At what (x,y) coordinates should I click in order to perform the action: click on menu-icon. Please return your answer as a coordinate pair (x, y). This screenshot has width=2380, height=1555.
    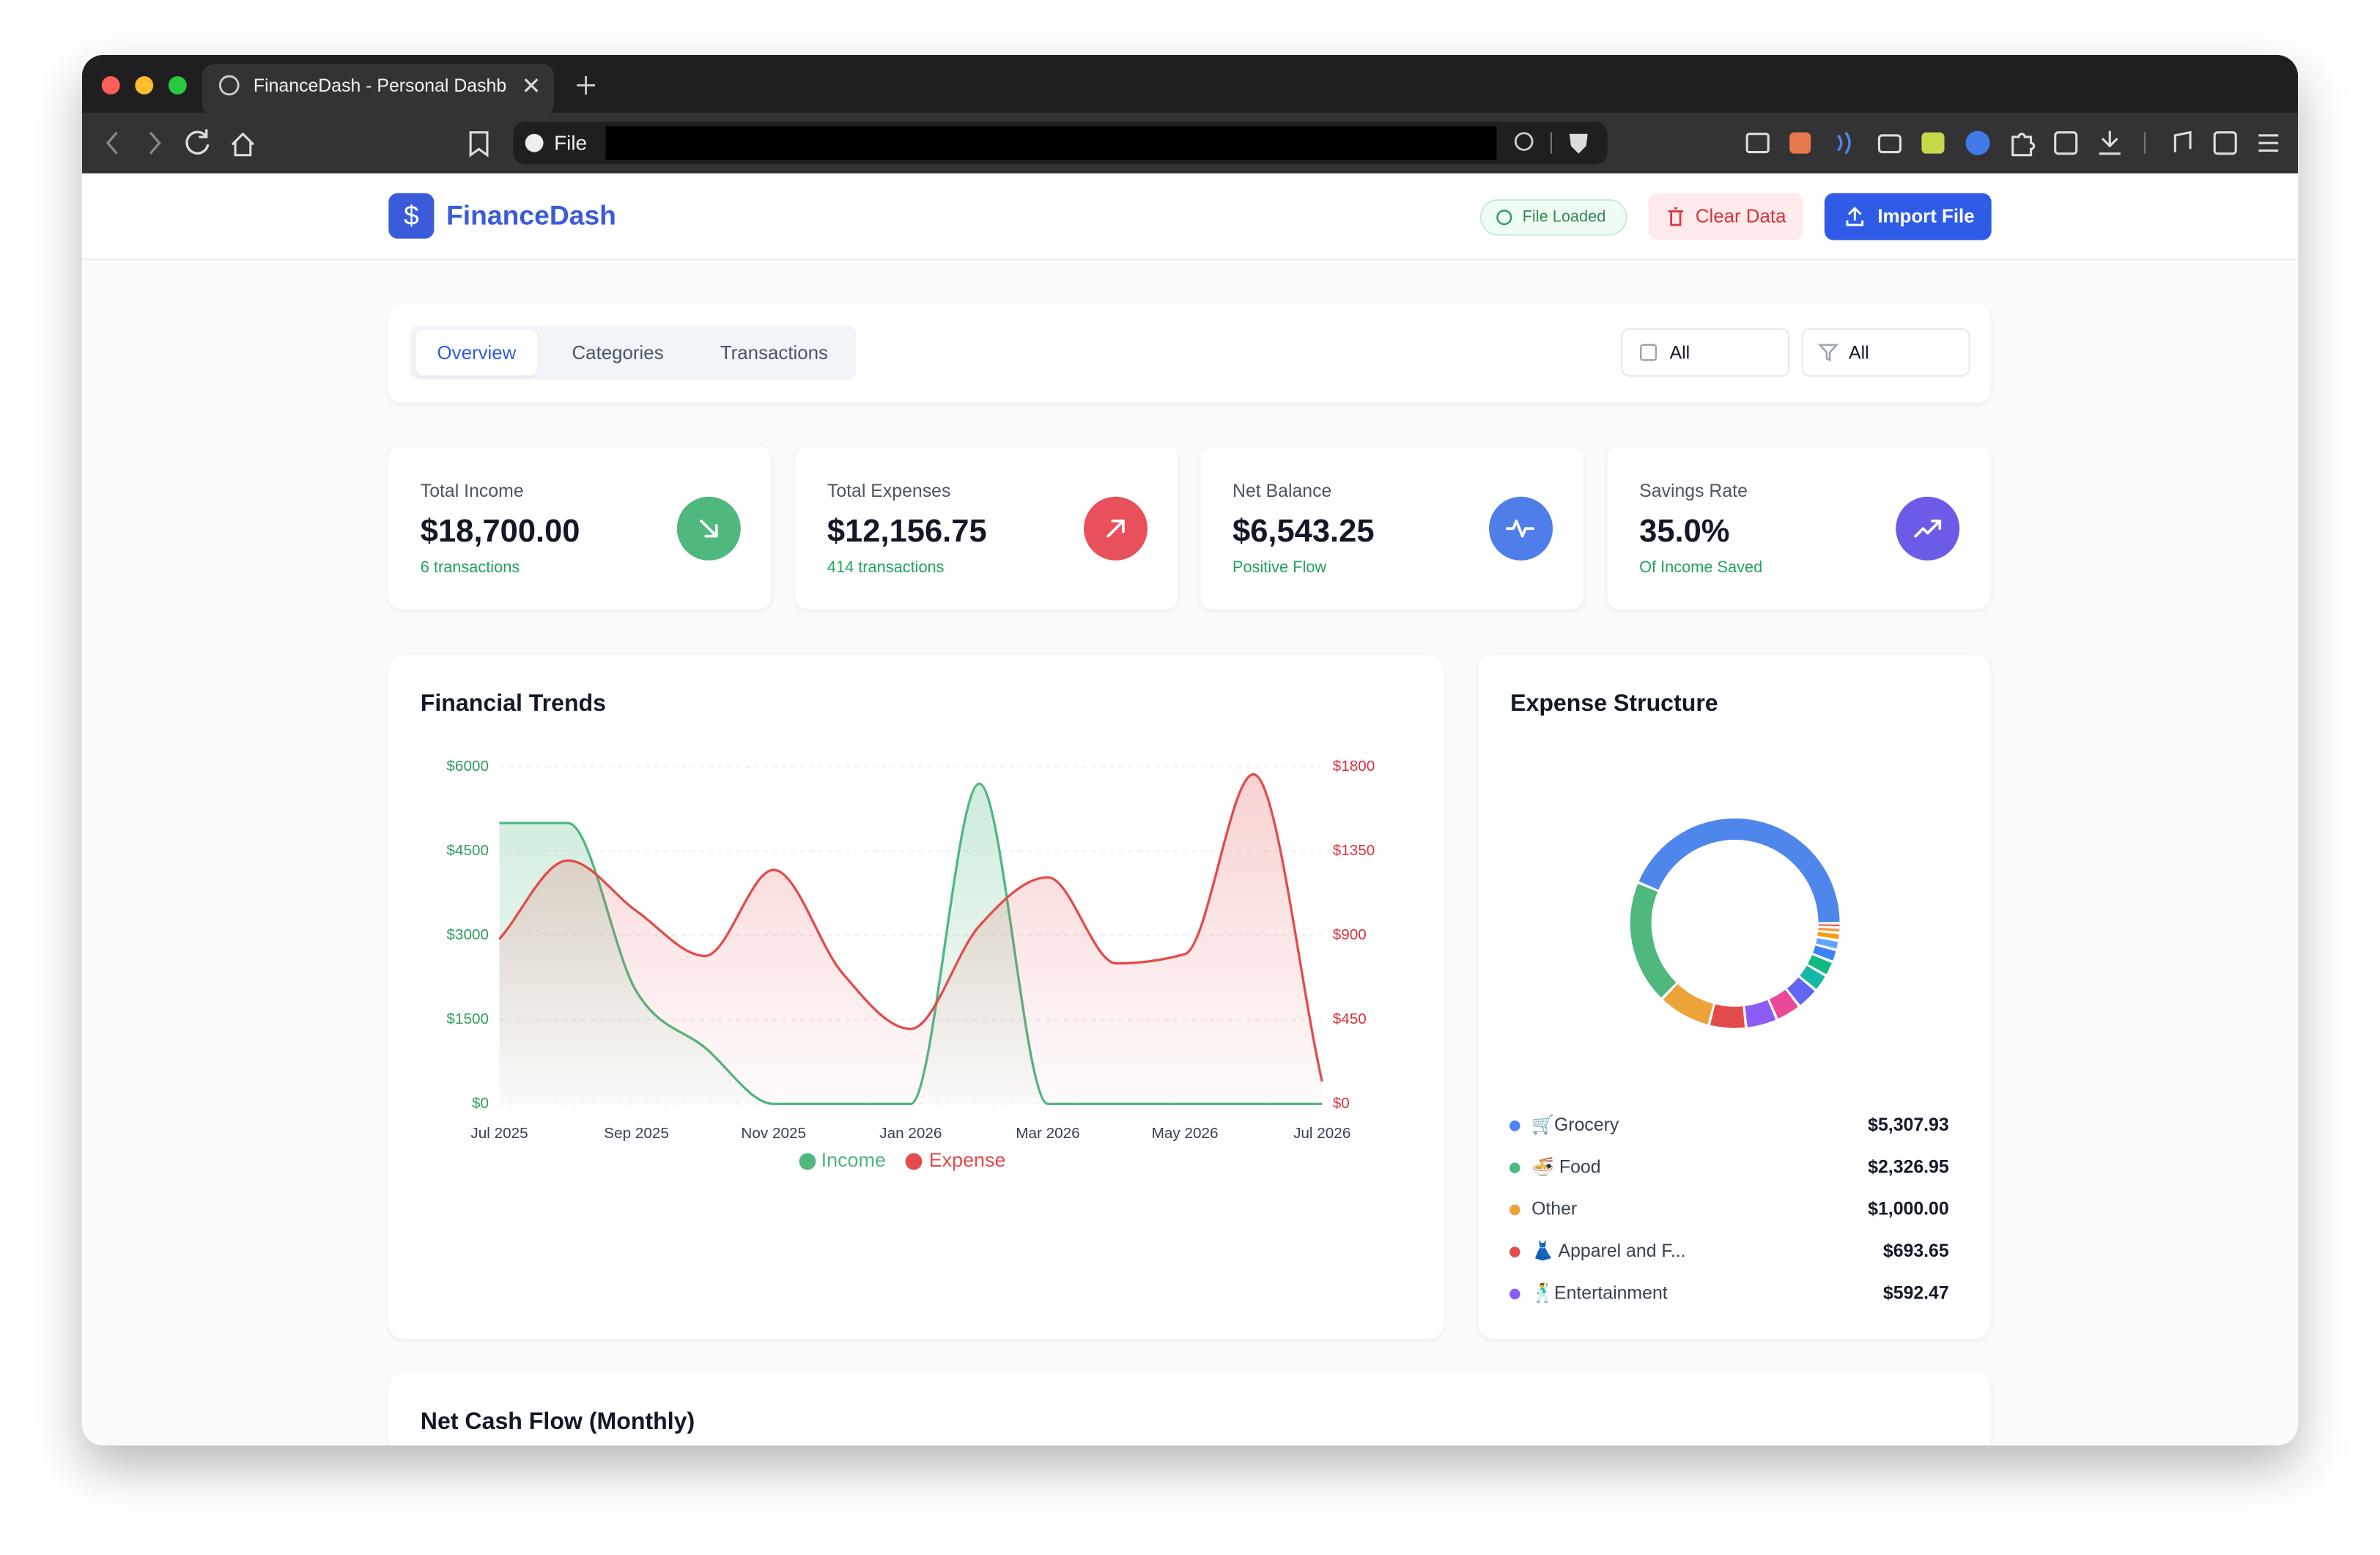
    Looking at the image, I should click on (2268, 143).